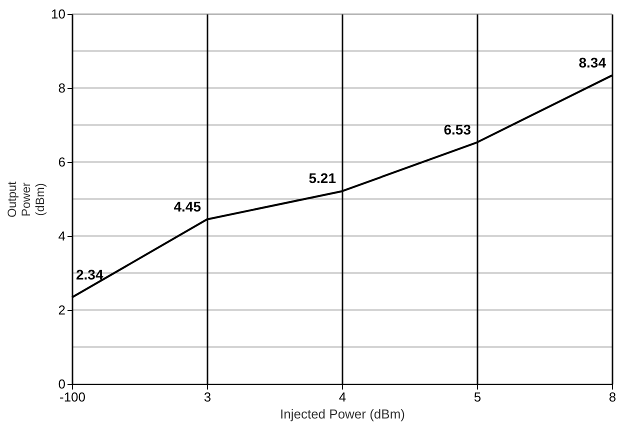 Image resolution: width=633 pixels, height=438 pixels. What do you see at coordinates (458, 129) in the screenshot?
I see `data-label: 6.53` at bounding box center [458, 129].